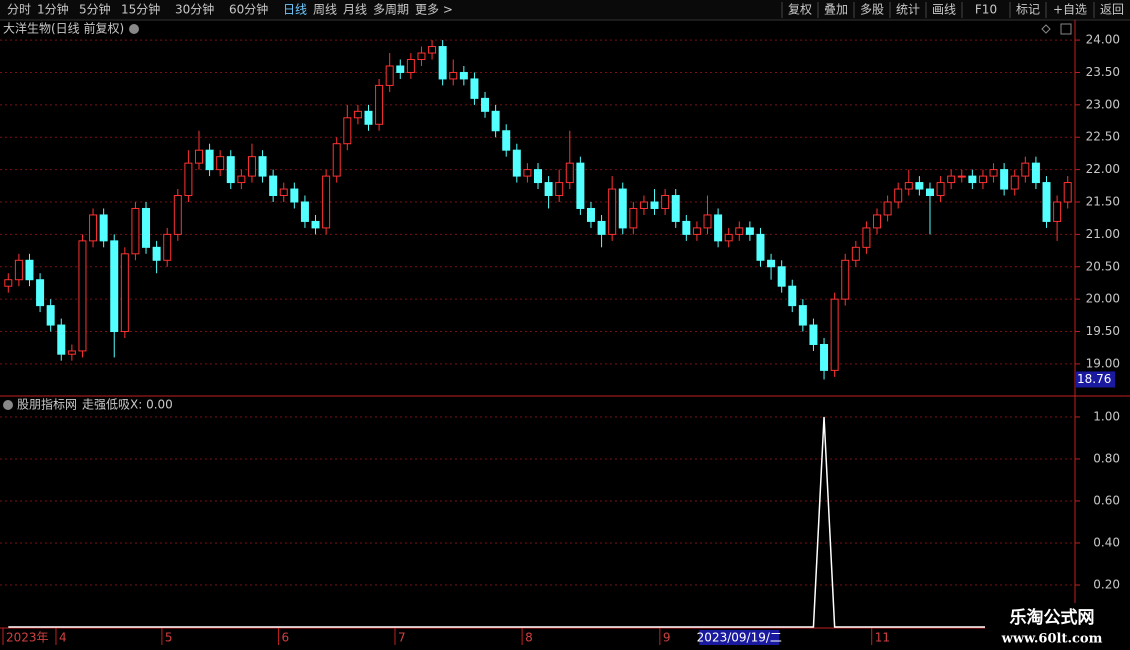  What do you see at coordinates (986, 10) in the screenshot?
I see `toolbar-button: F10` at bounding box center [986, 10].